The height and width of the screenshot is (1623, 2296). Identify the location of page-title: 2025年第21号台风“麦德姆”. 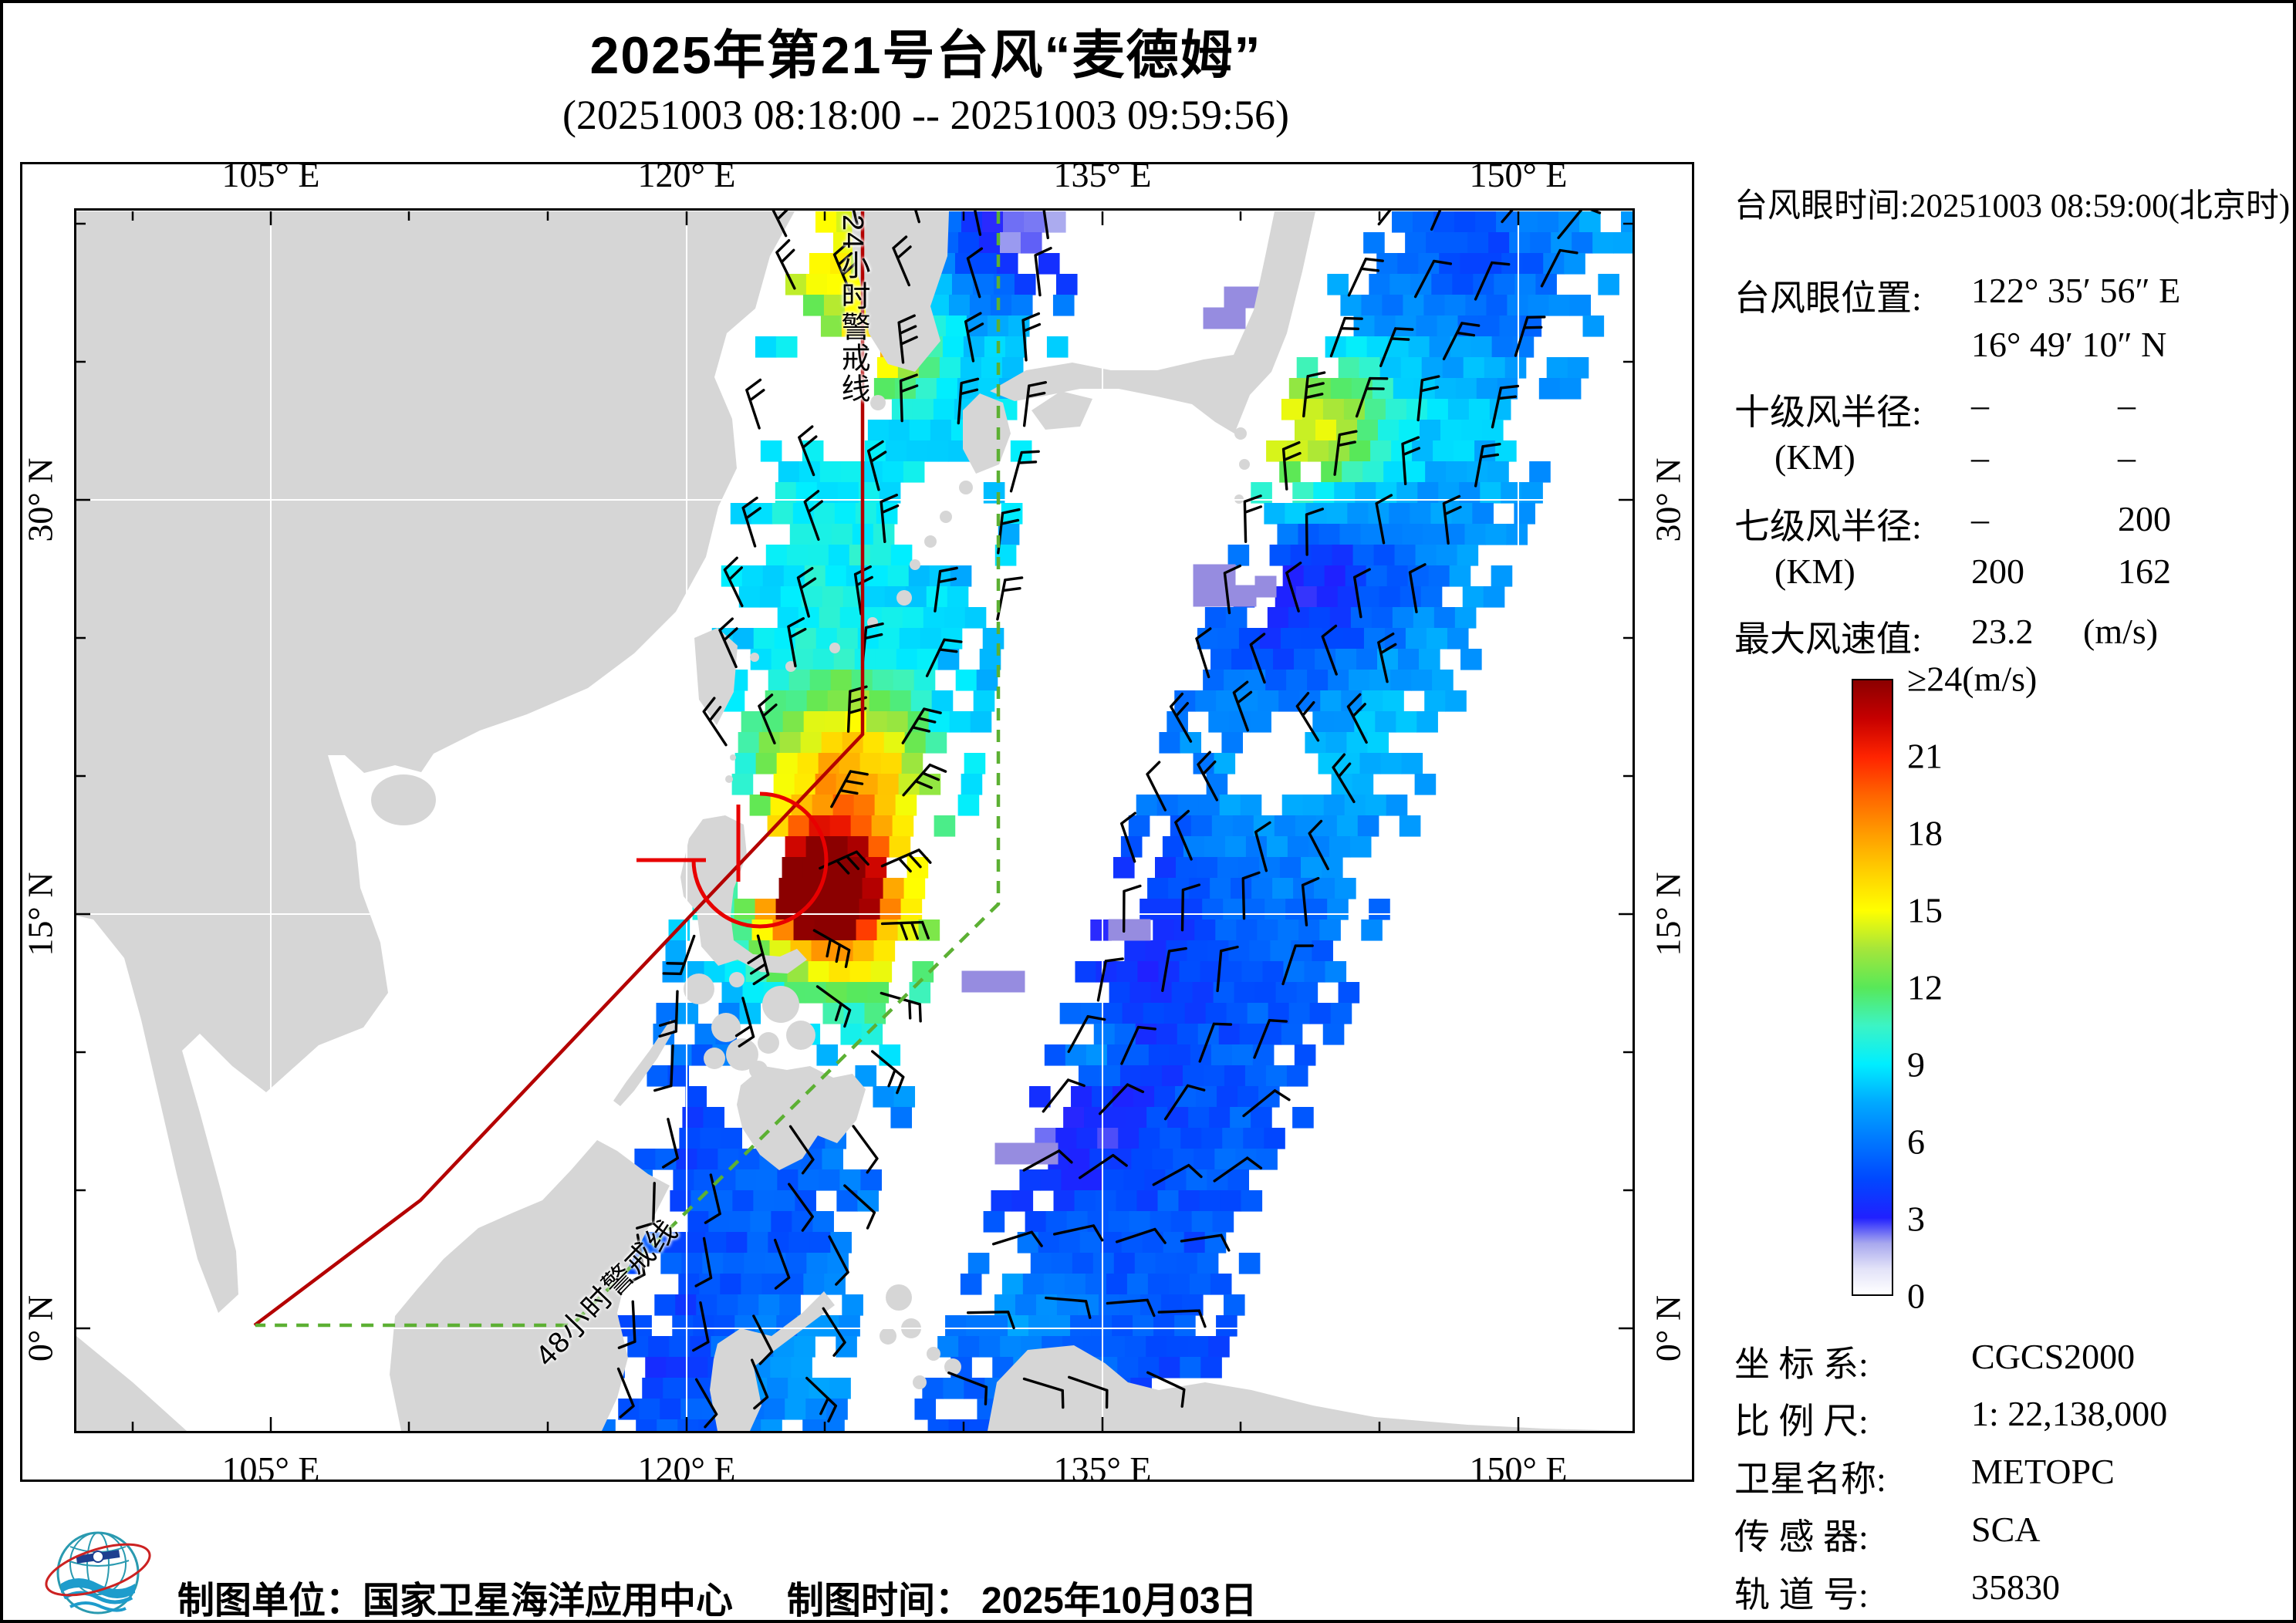
(925, 55).